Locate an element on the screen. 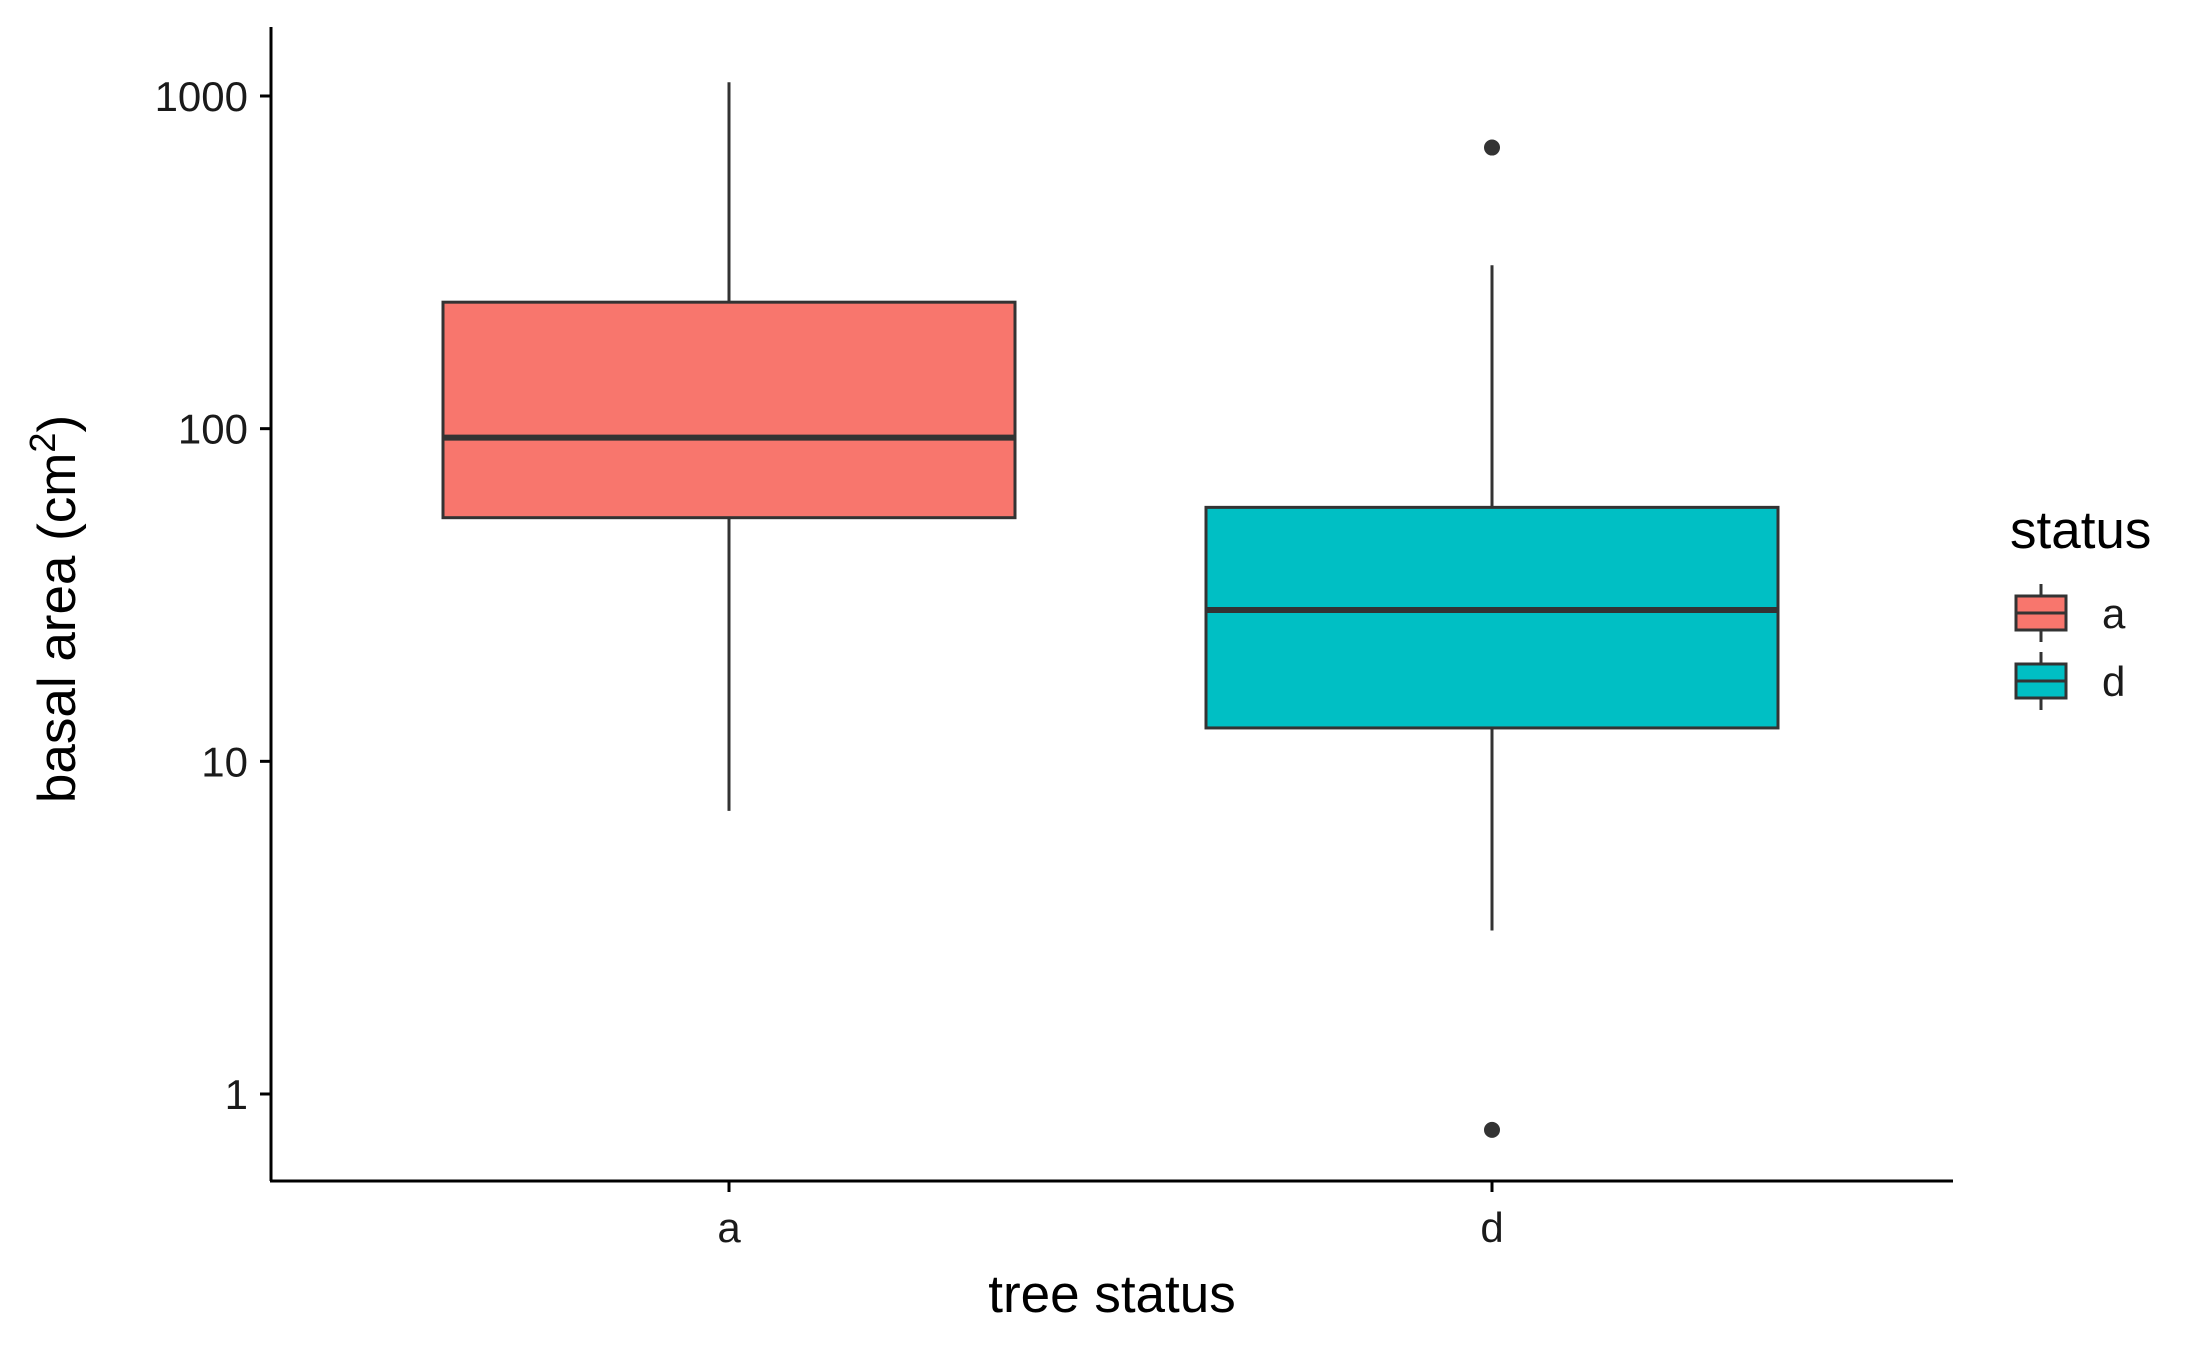 This screenshot has width=2187, height=1350. y-ticks: 1 10 100 1000 is located at coordinates (213, 595).